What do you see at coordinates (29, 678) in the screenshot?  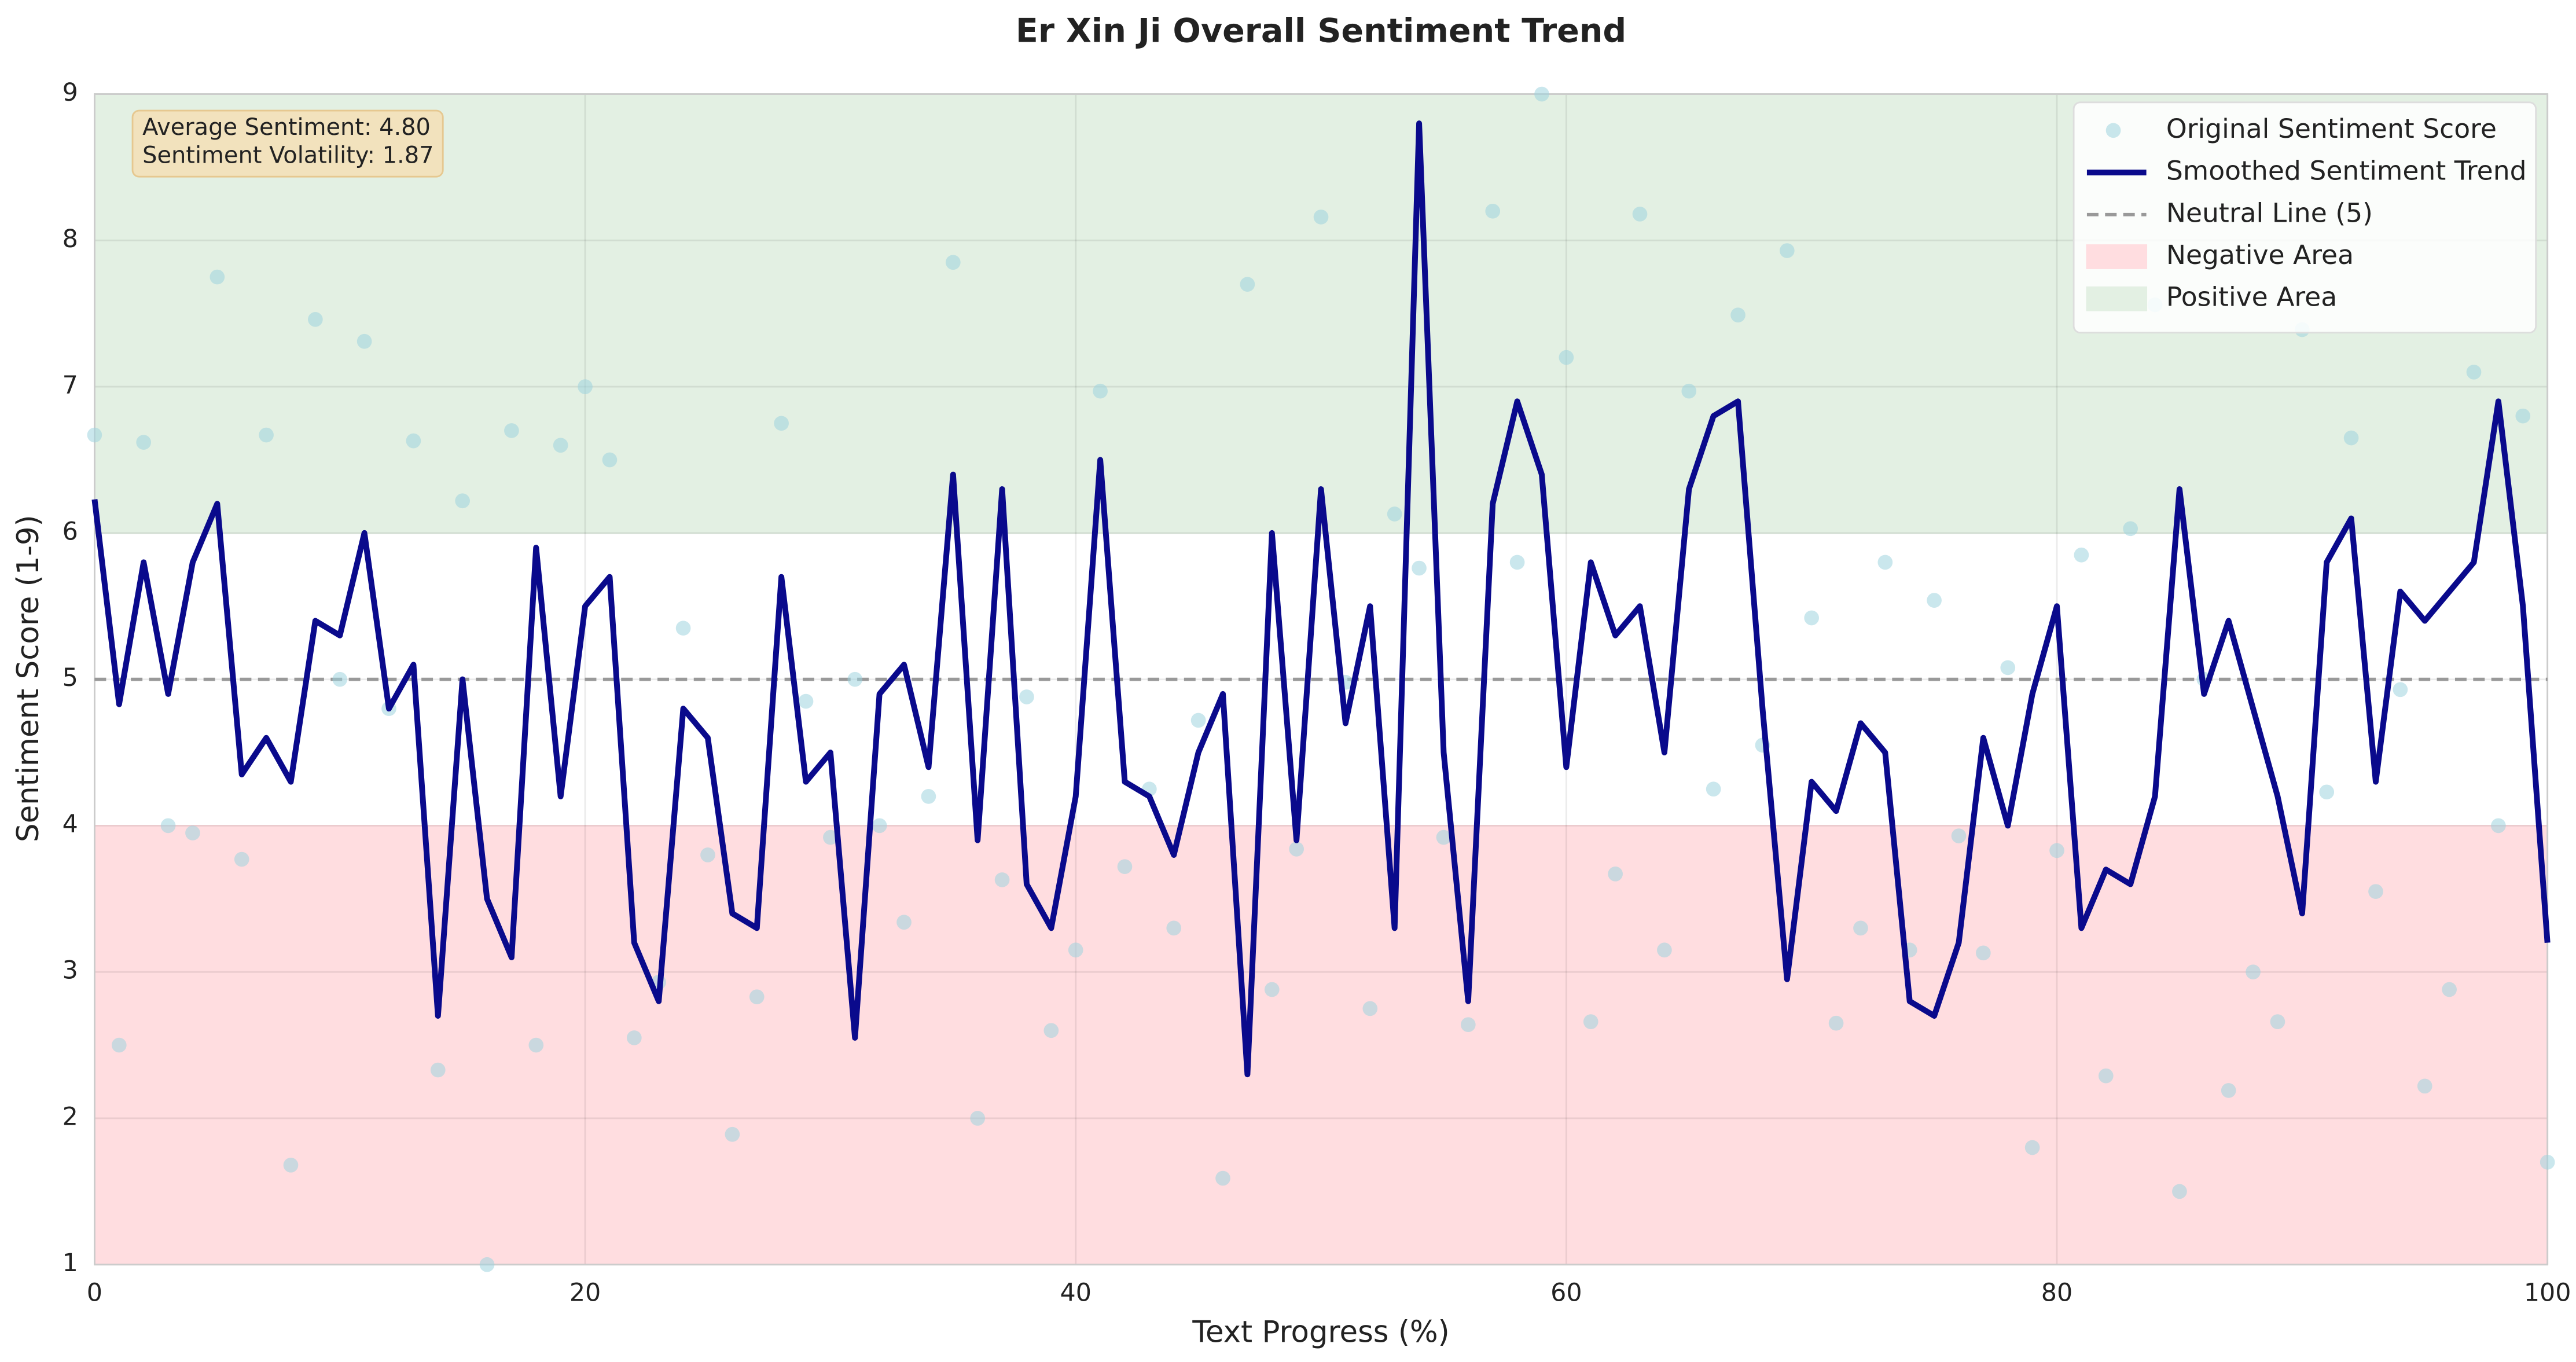 I see `y-axis-label: Sentiment Score (1-9)` at bounding box center [29, 678].